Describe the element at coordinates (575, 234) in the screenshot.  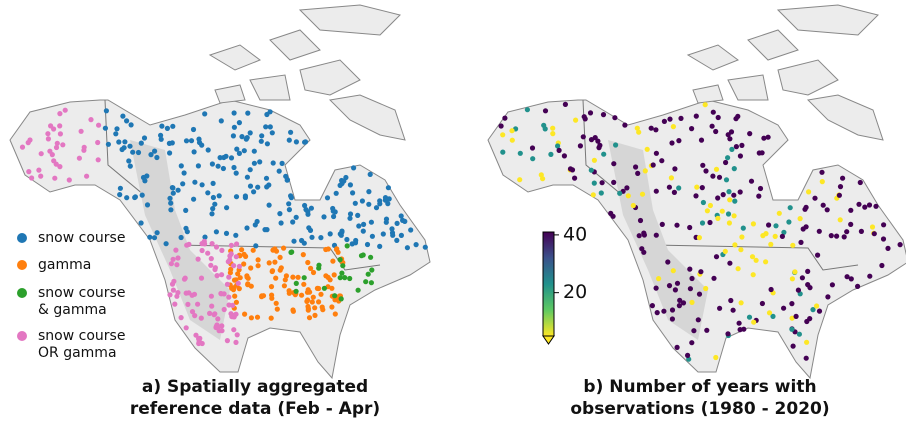
I see `colorbar-tick-label: 40` at that location.